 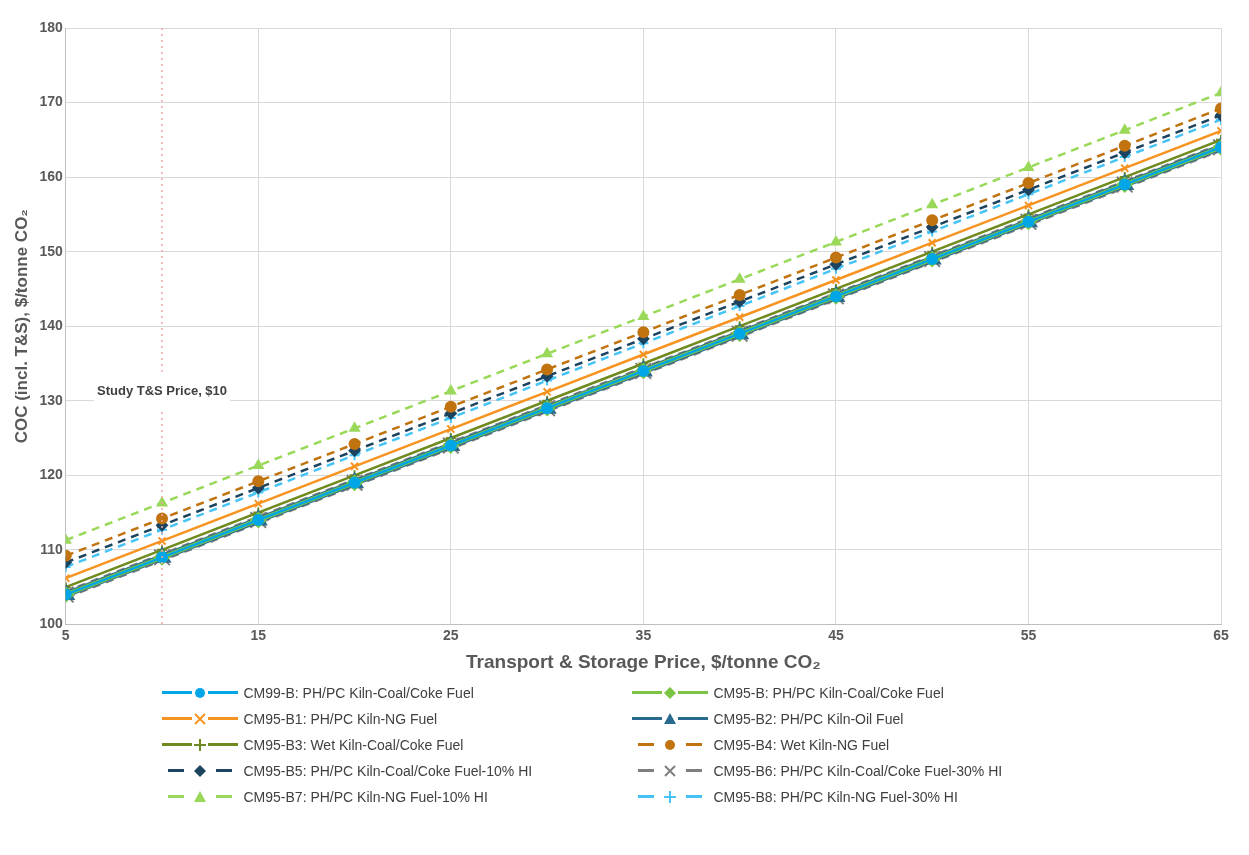 What do you see at coordinates (643, 634) in the screenshot?
I see `x-tick-label: 35` at bounding box center [643, 634].